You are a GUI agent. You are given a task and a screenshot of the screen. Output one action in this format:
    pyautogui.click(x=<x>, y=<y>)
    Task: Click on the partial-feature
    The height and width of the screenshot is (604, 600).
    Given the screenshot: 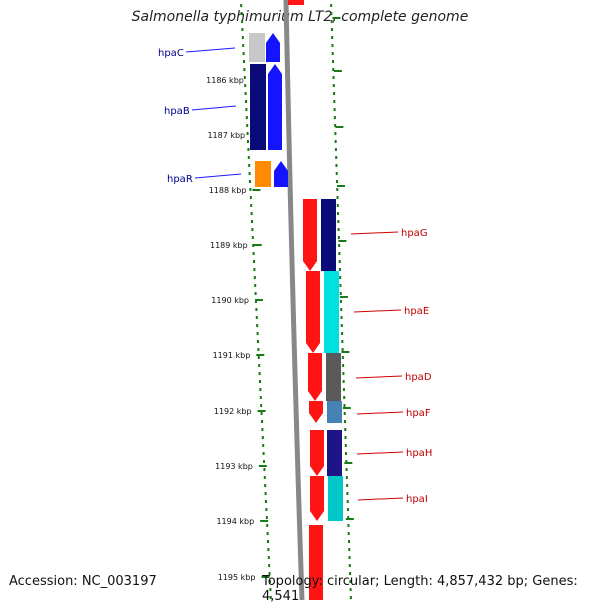 What is the action you would take?
    pyautogui.click(x=316, y=562)
    